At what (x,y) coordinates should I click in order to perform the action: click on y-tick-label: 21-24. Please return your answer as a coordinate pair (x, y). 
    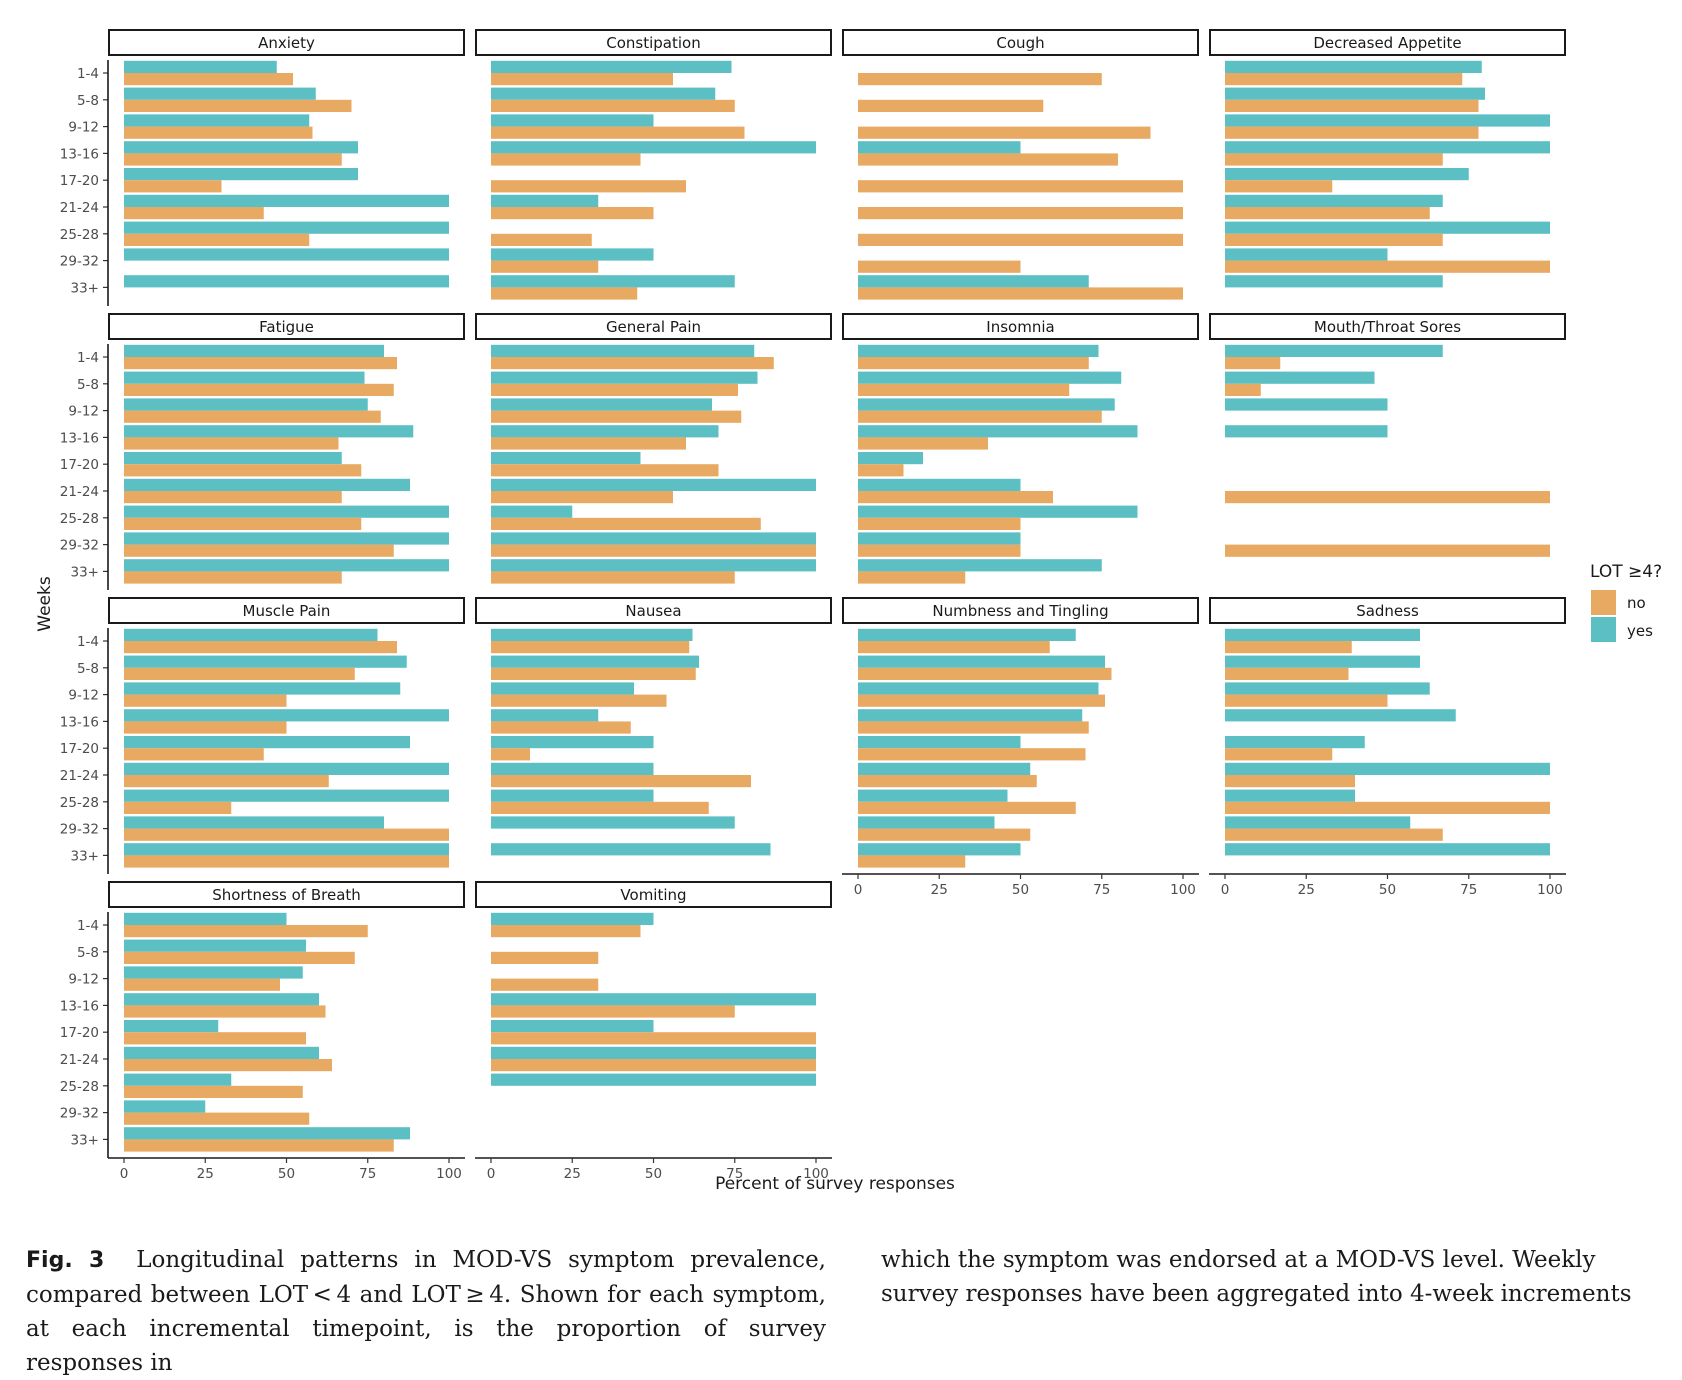
    Looking at the image, I should click on (79, 492).